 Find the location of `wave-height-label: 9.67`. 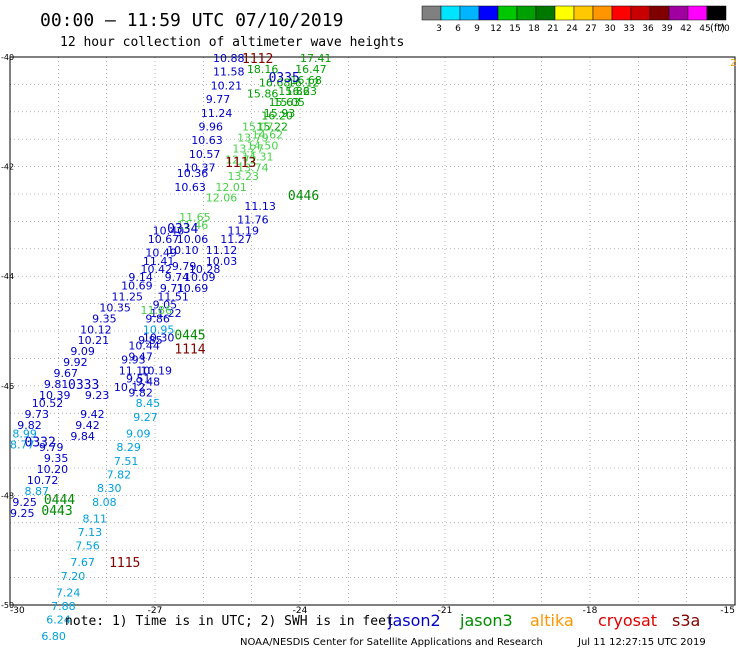

wave-height-label: 9.67 is located at coordinates (66, 373).